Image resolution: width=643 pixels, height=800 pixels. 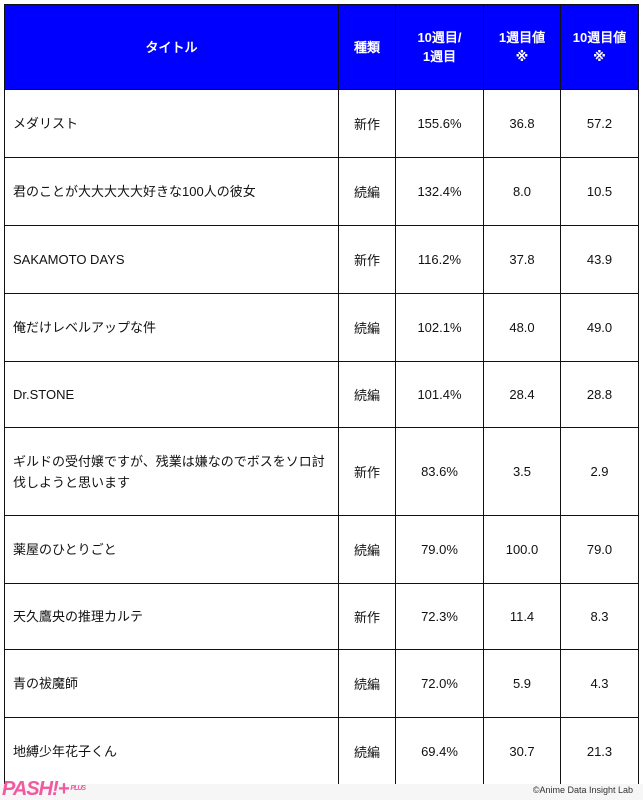 I want to click on table-row: 薬屋のひとりごと 続編 79.0% 100.0 79.0, so click(x=321, y=549).